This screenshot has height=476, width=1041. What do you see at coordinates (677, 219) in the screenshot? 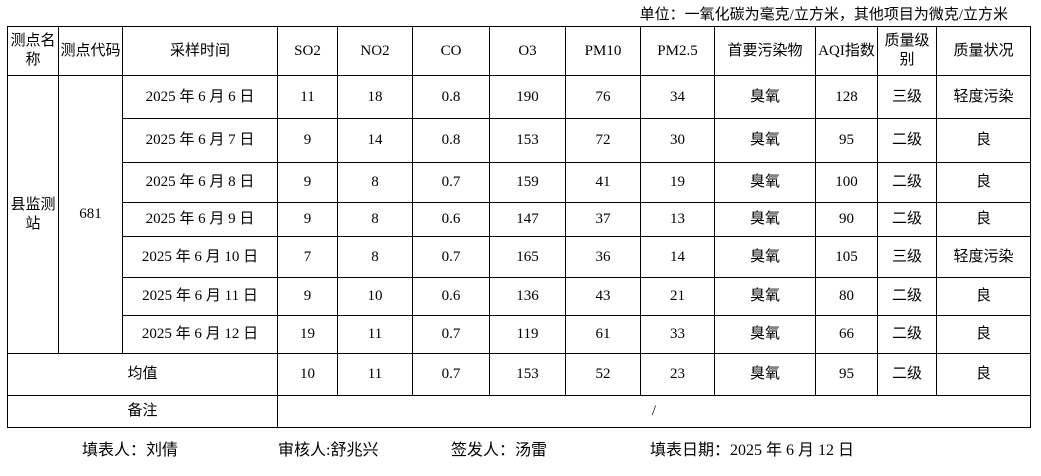
I see `data-cell: 13` at bounding box center [677, 219].